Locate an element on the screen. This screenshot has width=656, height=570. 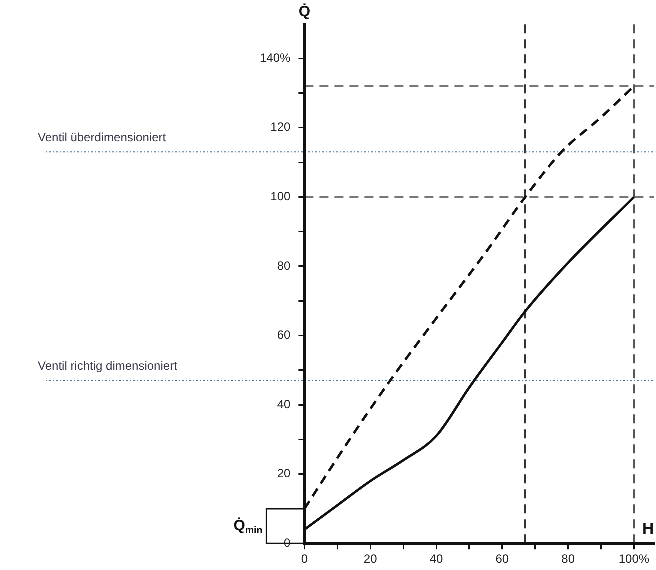
x-tick-label: 80 is located at coordinates (569, 559).